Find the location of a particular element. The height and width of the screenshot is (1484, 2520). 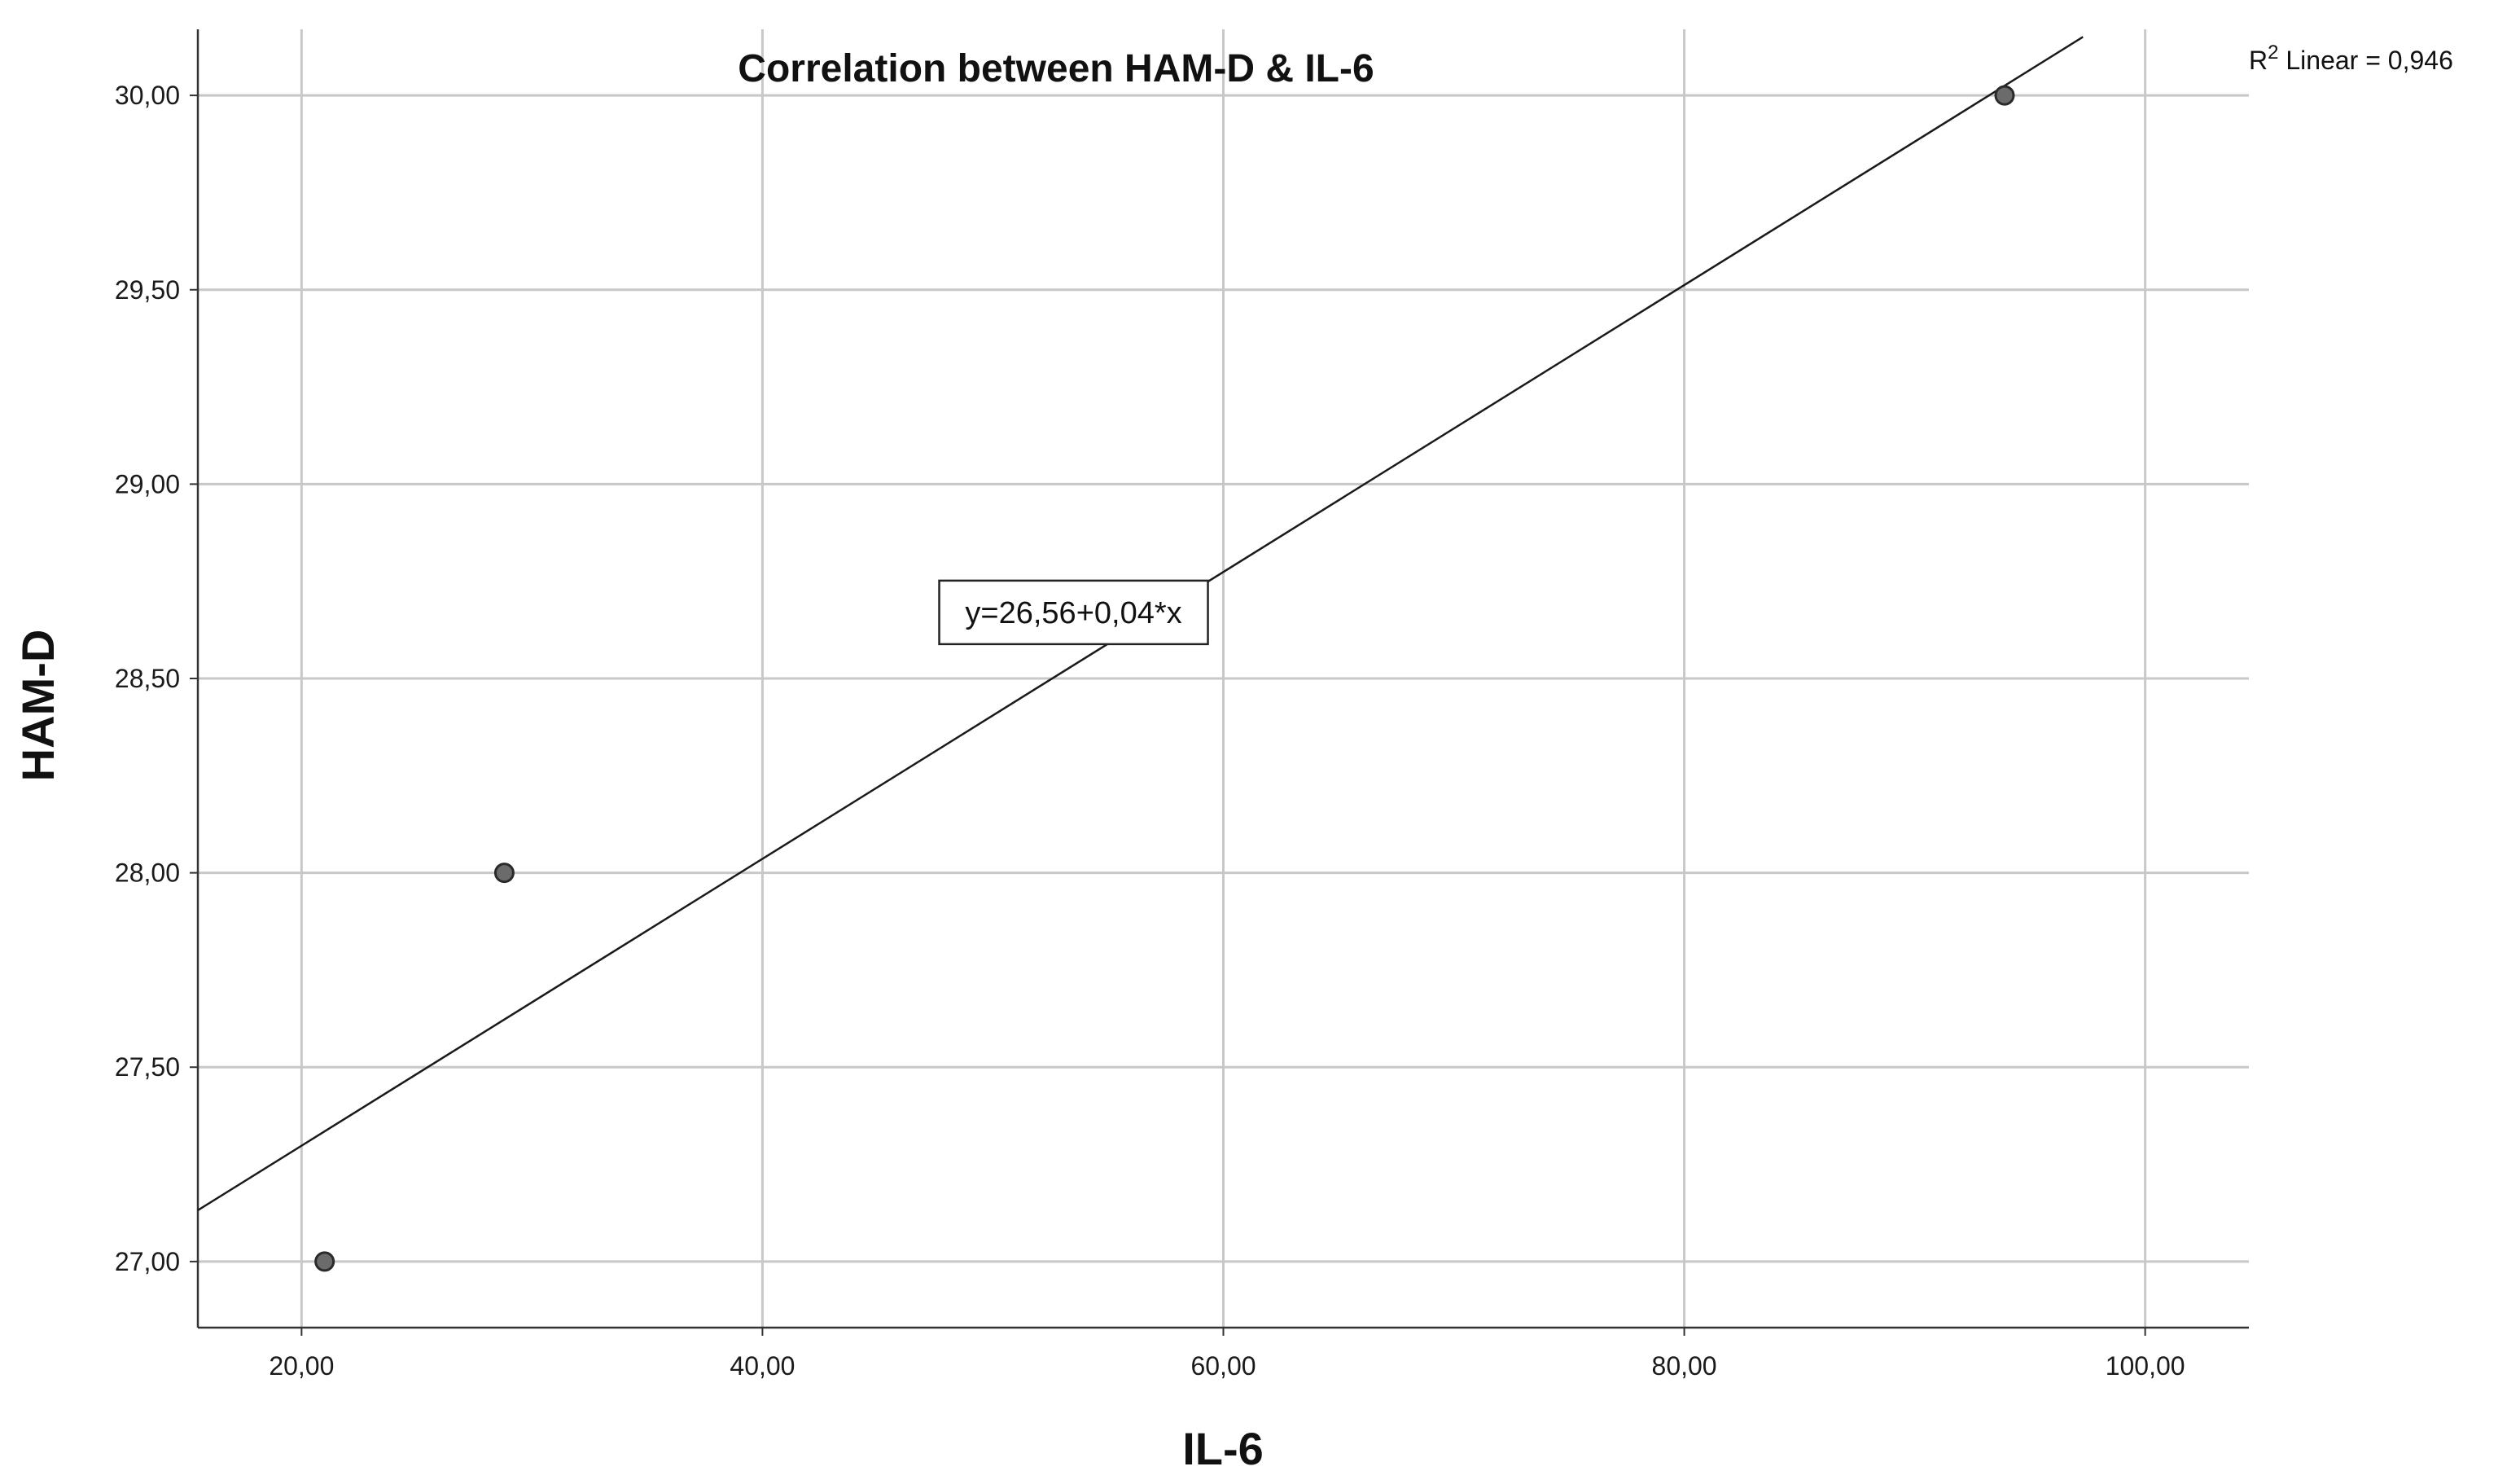

x-tick-label: 40,00 is located at coordinates (762, 1366).